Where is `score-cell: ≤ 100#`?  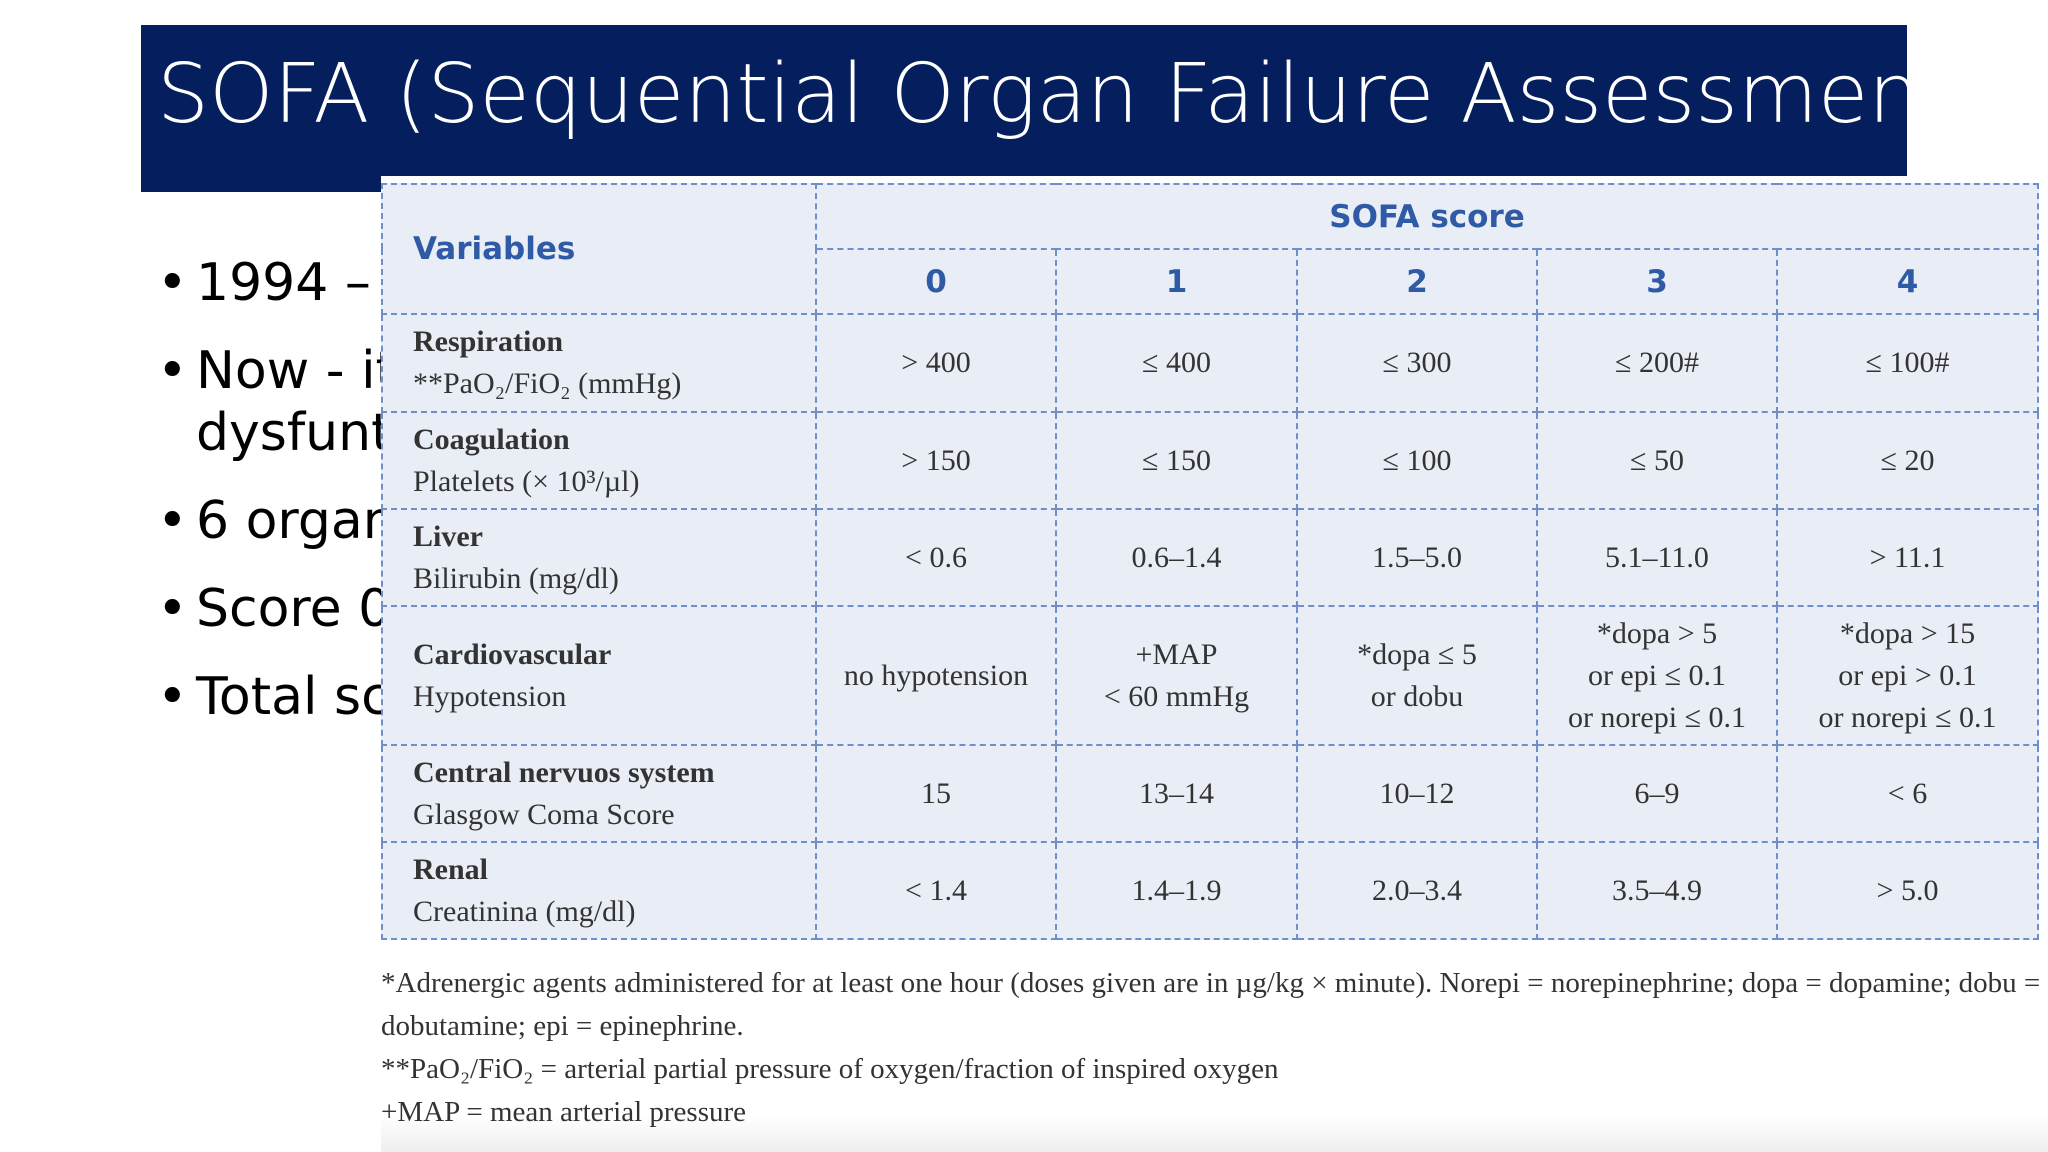 score-cell: ≤ 100# is located at coordinates (1907, 363).